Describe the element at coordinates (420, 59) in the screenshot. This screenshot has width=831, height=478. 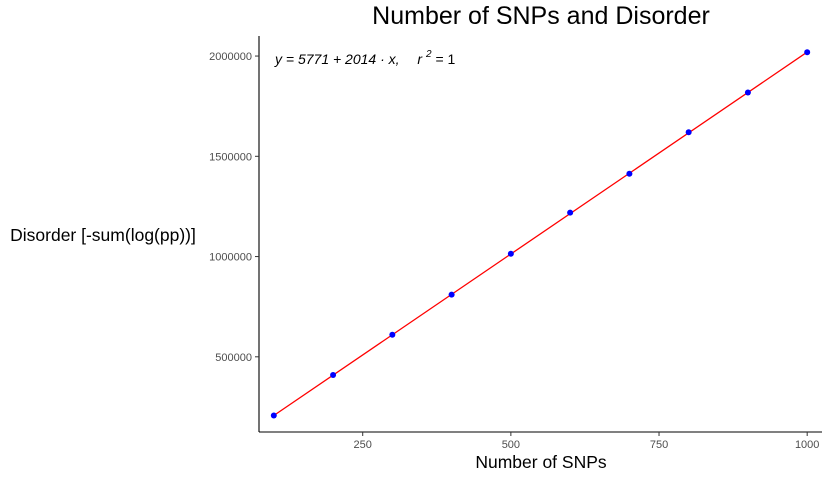
I see `r-squared-symbol: r` at that location.